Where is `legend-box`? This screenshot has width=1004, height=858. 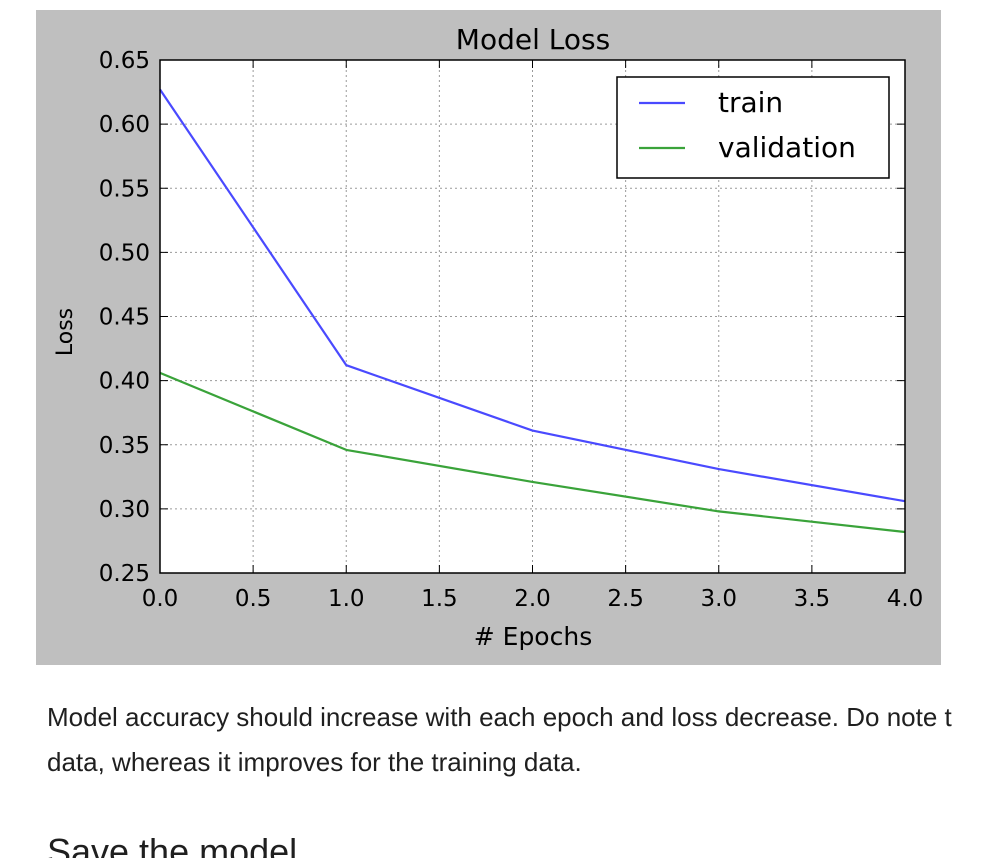
legend-box is located at coordinates (753, 127).